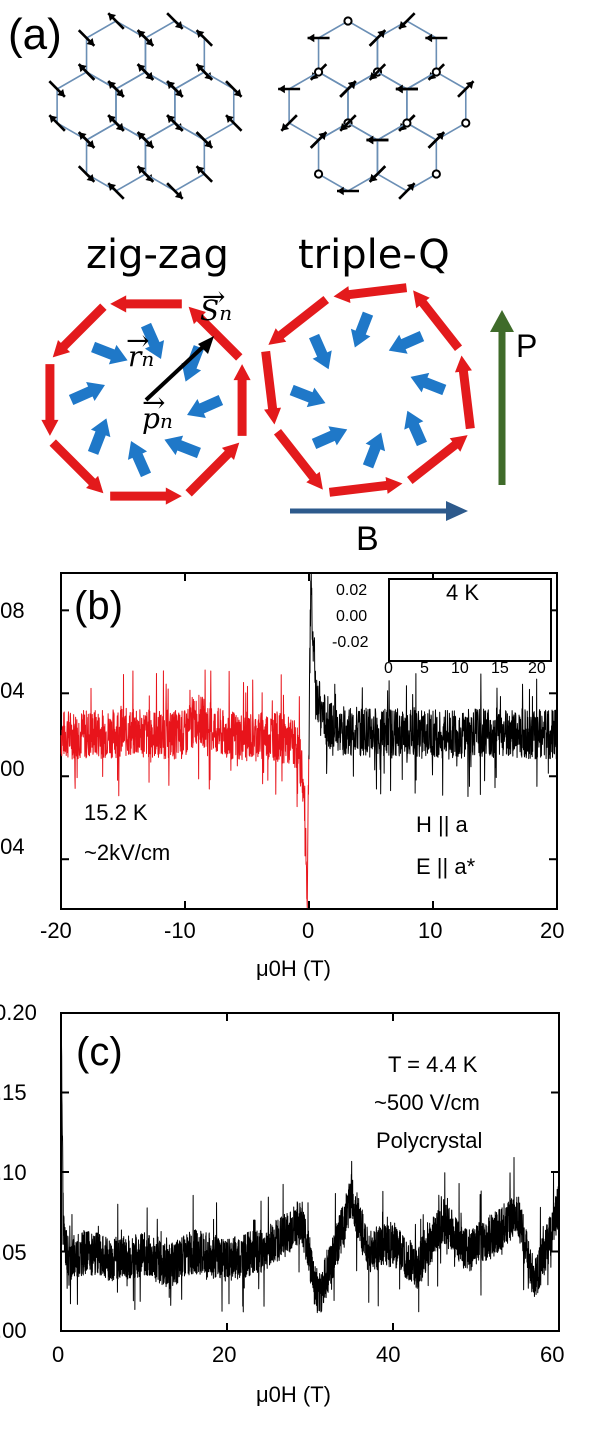  What do you see at coordinates (13, 1252) in the screenshot?
I see `c-ytick-3: .05` at bounding box center [13, 1252].